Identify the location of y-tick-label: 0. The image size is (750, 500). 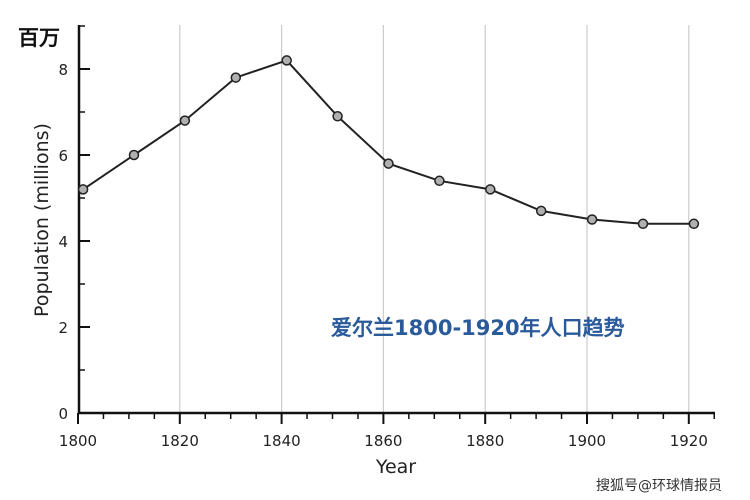
(63, 414).